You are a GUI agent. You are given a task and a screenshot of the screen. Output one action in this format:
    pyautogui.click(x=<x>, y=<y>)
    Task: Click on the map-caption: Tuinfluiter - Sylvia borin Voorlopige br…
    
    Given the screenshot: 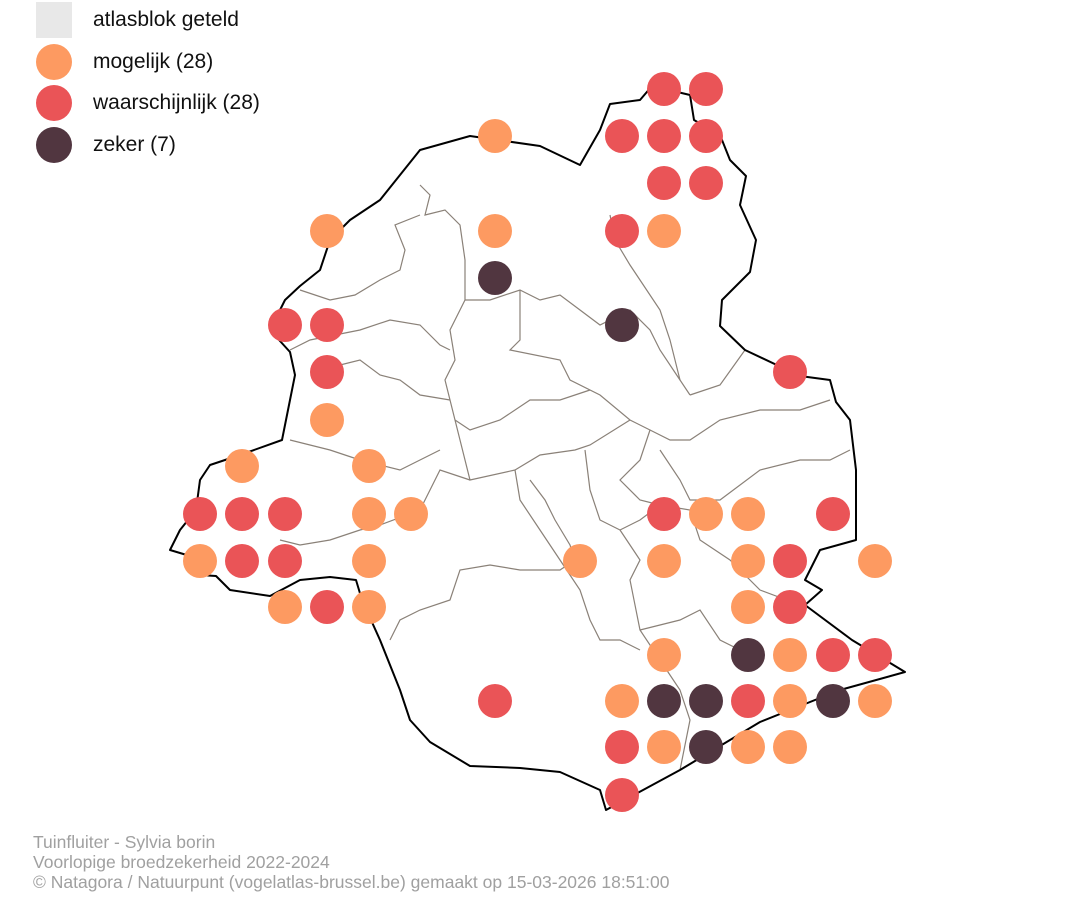 What is the action you would take?
    pyautogui.click(x=351, y=862)
    